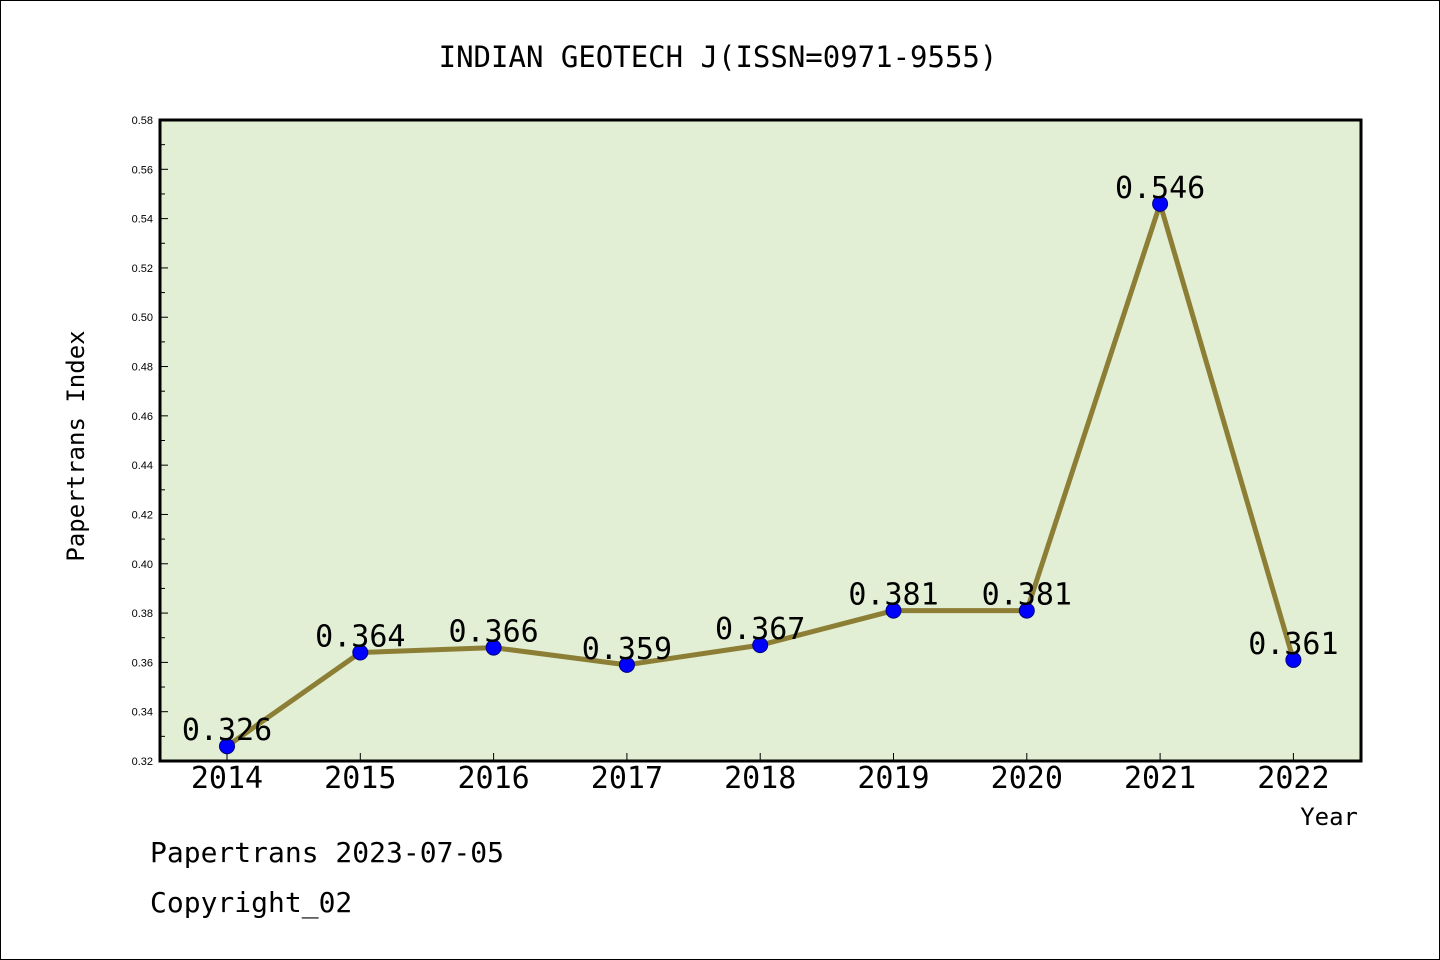 The image size is (1440, 960). I want to click on y-tick-label-0.42: 0.42, so click(142, 515).